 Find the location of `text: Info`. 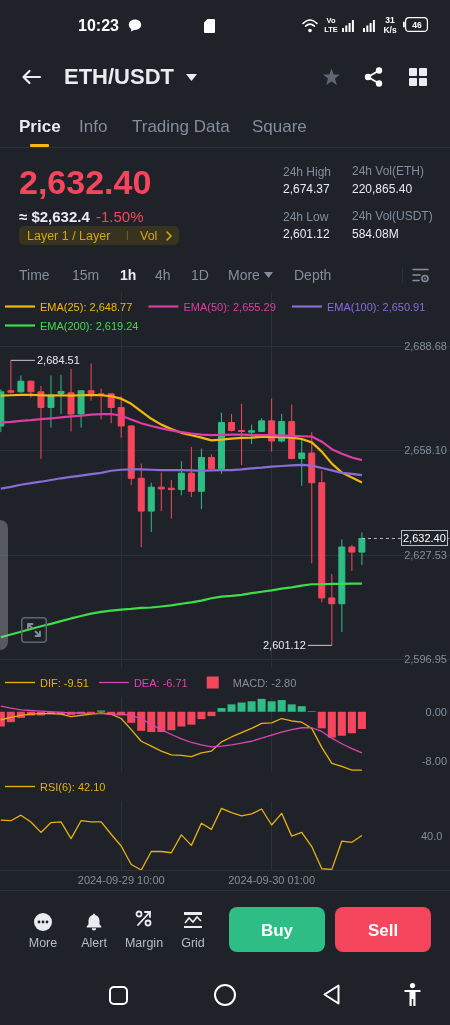

text: Info is located at coordinates (93, 126).